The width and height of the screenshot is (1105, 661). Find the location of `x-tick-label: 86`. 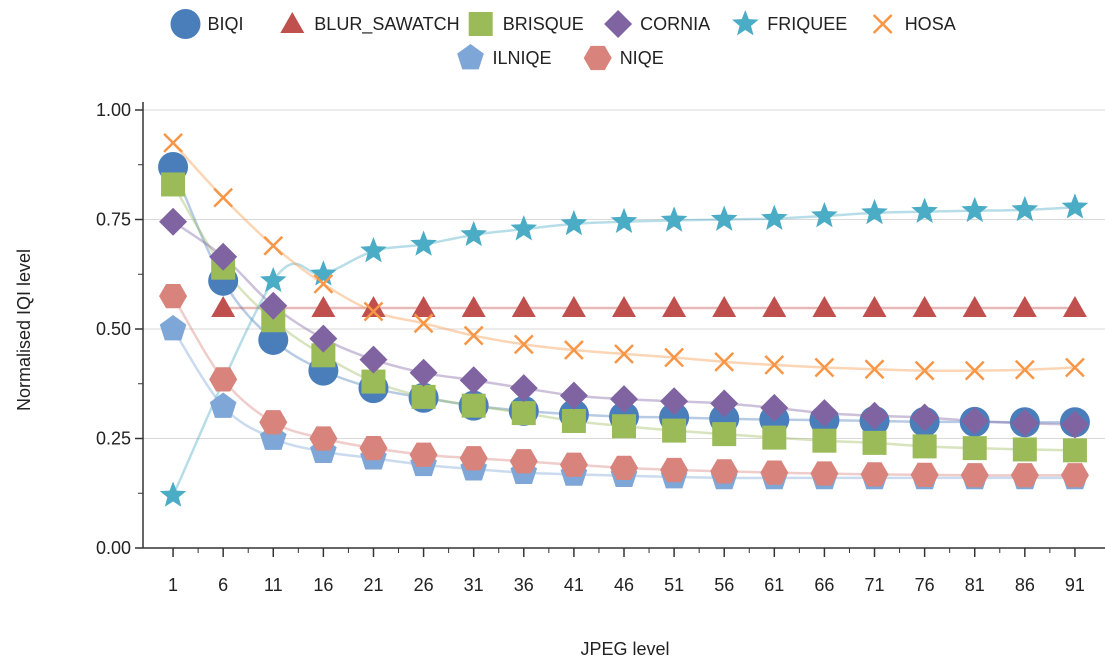

x-tick-label: 86 is located at coordinates (1025, 585).